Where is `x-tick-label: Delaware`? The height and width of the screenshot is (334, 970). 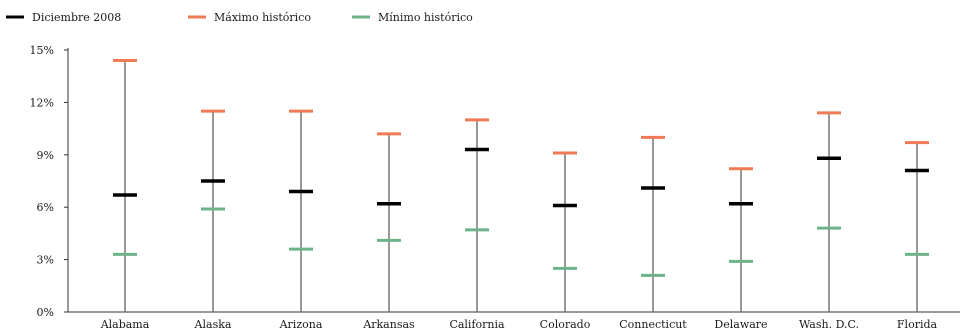
x-tick-label: Delaware is located at coordinates (740, 324).